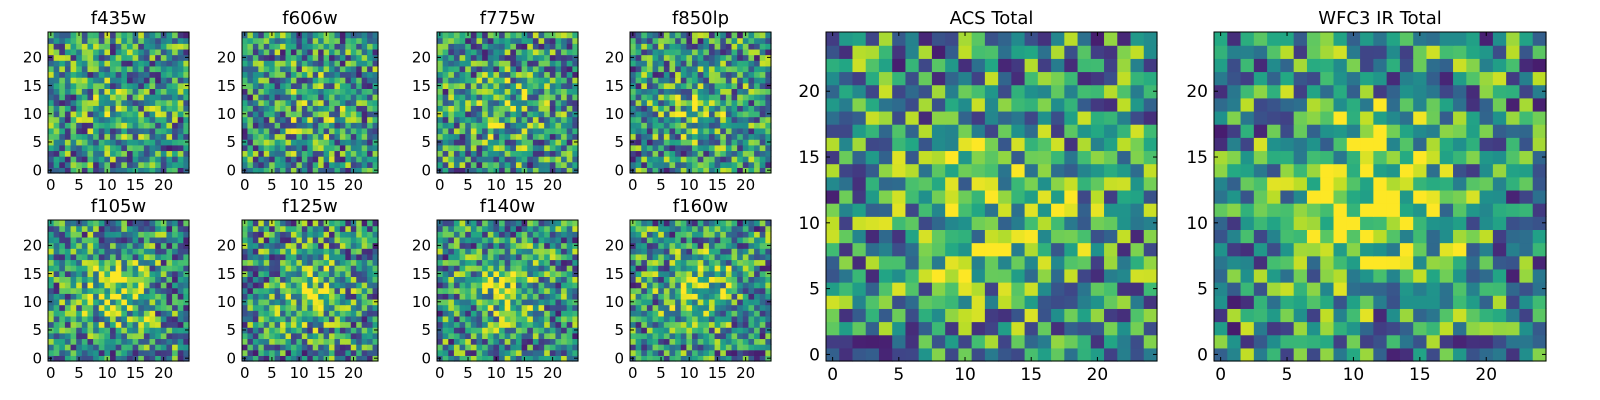 The image size is (1600, 400). Describe the element at coordinates (135, 185) in the screenshot. I see `x-tick-label: 15` at that location.